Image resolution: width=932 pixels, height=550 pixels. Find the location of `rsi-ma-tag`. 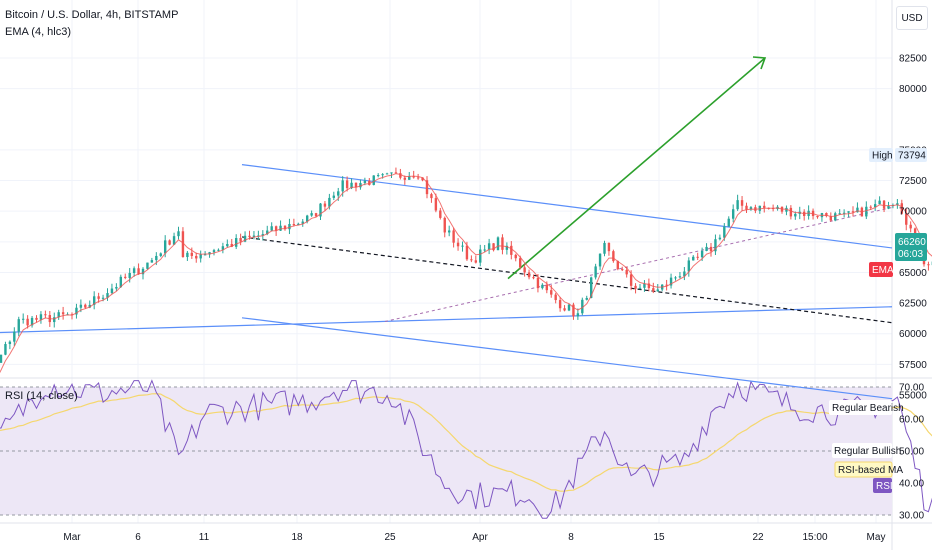

rsi-ma-tag is located at coordinates (863, 469).